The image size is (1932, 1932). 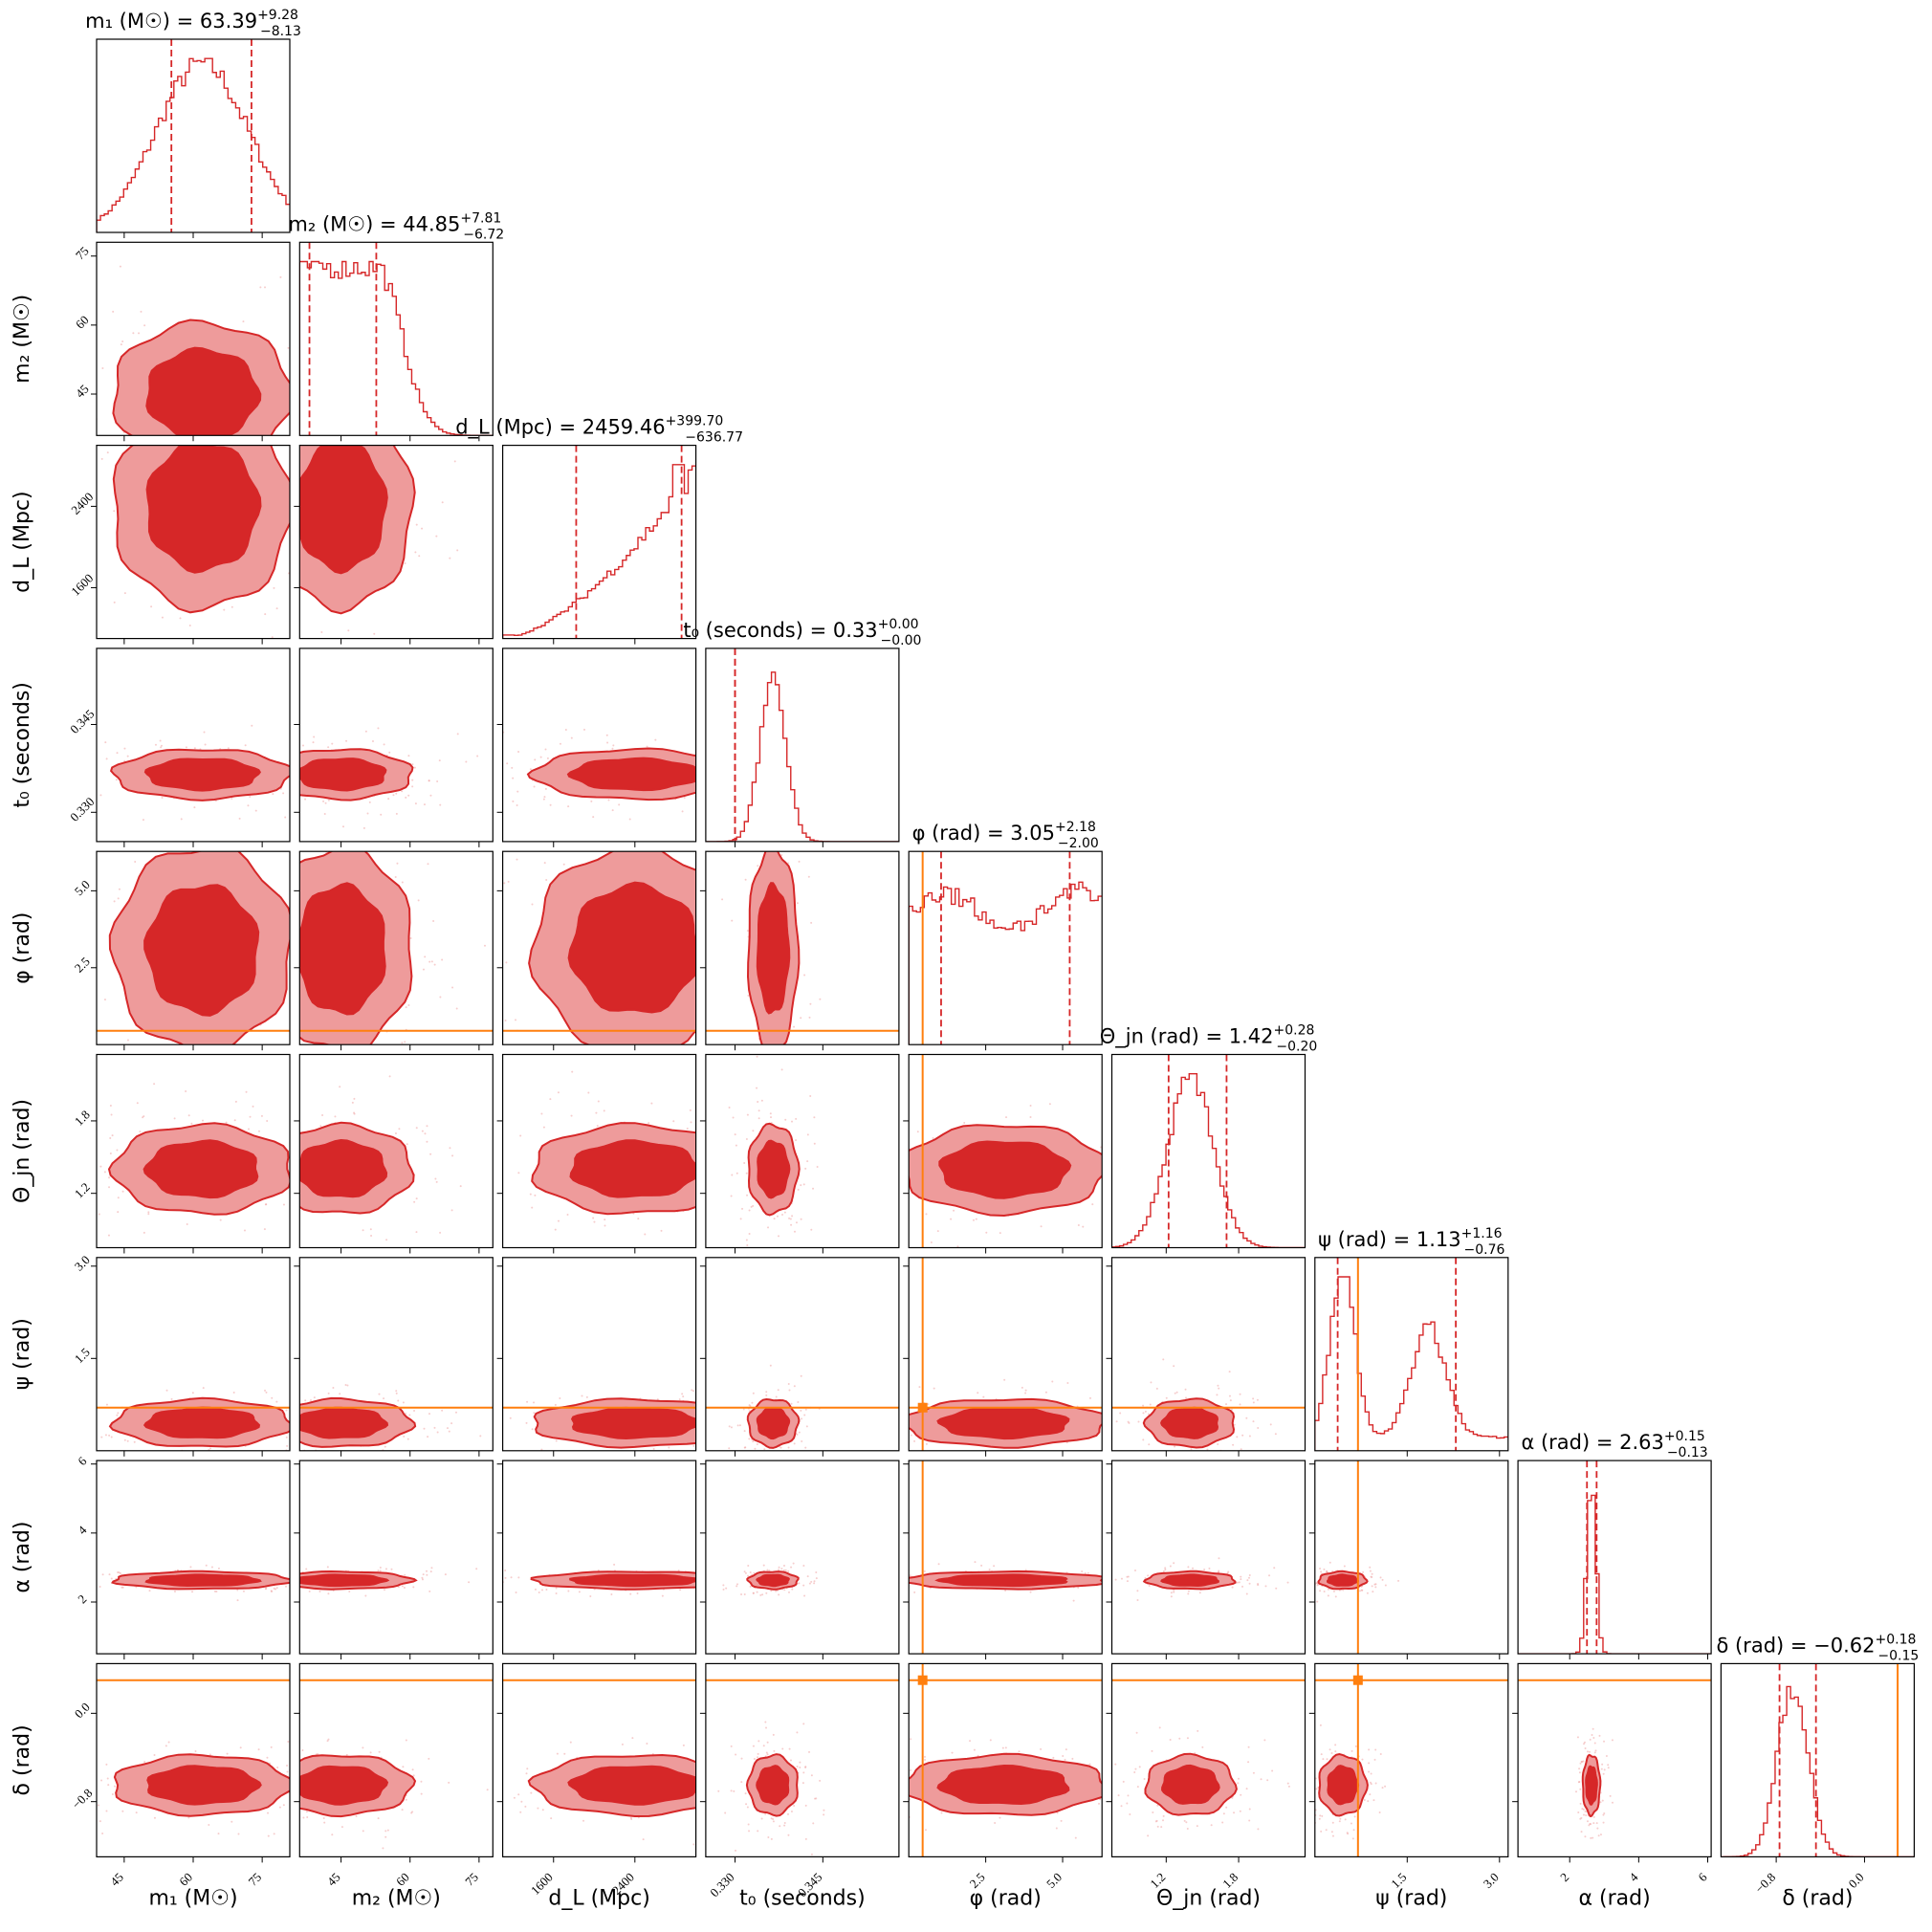 What do you see at coordinates (22, 948) in the screenshot?
I see `y-axis-label-phi: φ (rad)` at bounding box center [22, 948].